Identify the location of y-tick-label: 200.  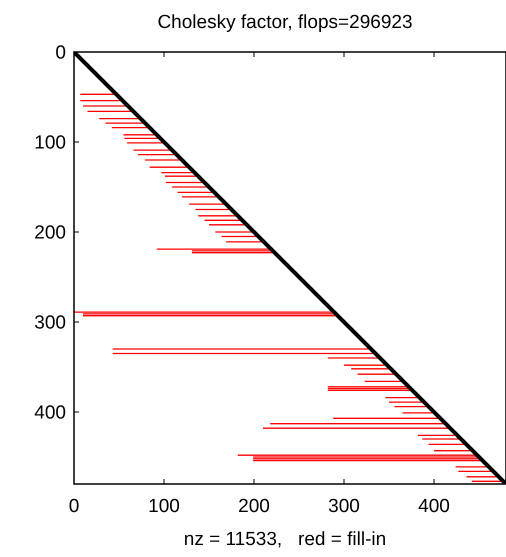
(50, 233).